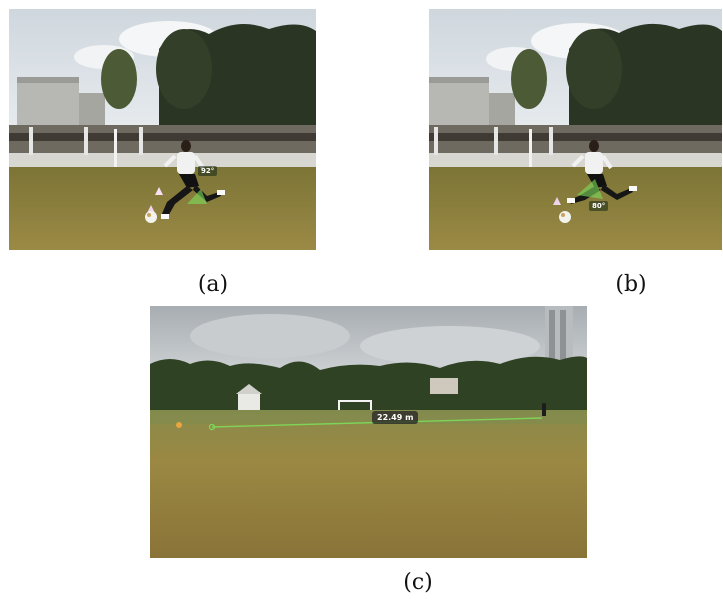 This screenshot has width=723, height=607. Describe the element at coordinates (368, 386) in the screenshot. I see `treeline` at that location.